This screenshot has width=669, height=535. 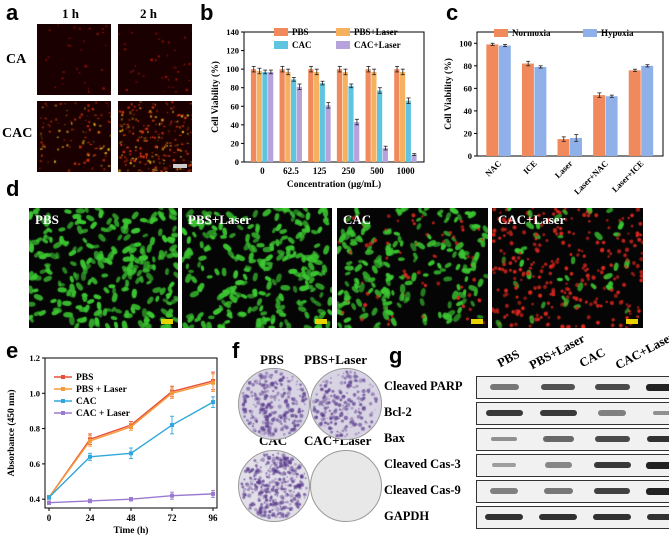 What do you see at coordinates (557, 352) in the screenshot?
I see `blot-column-pbs-laser: PBS+Laser` at bounding box center [557, 352].